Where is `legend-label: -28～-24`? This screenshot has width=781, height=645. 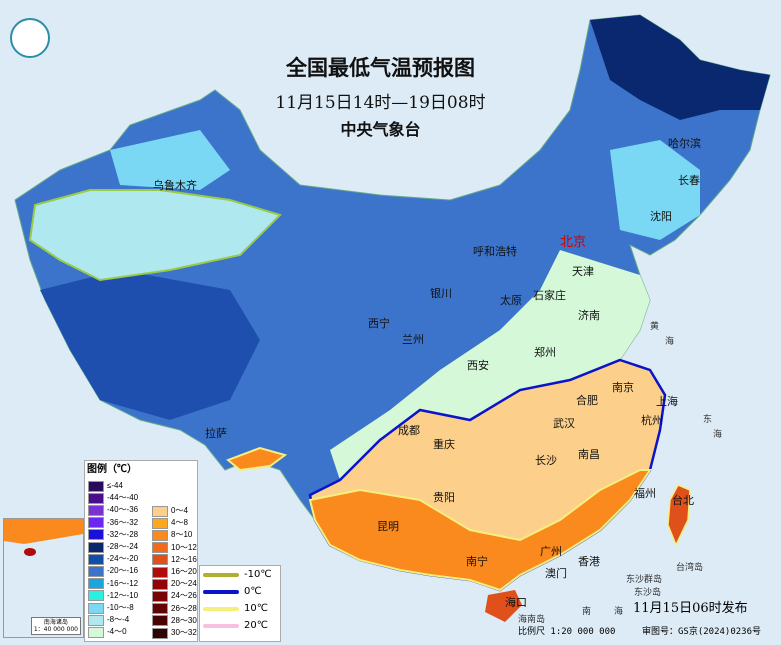 legend-label: -28～-24 is located at coordinates (123, 546).